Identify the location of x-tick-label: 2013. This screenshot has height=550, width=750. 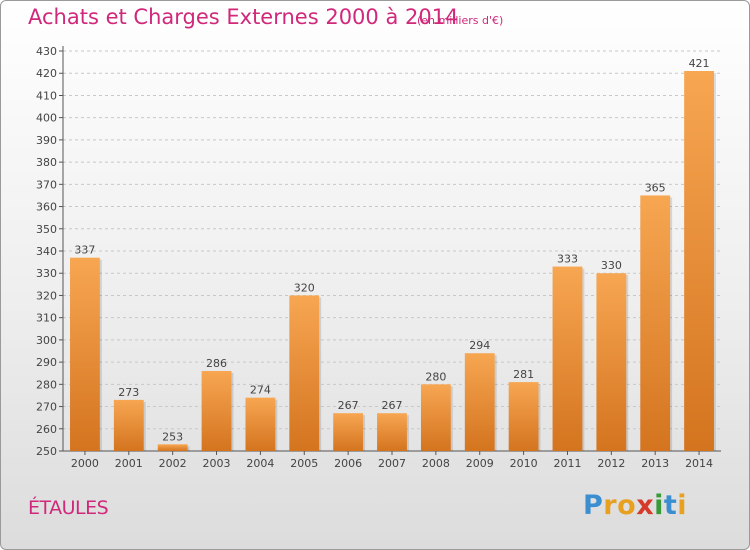
(655, 463).